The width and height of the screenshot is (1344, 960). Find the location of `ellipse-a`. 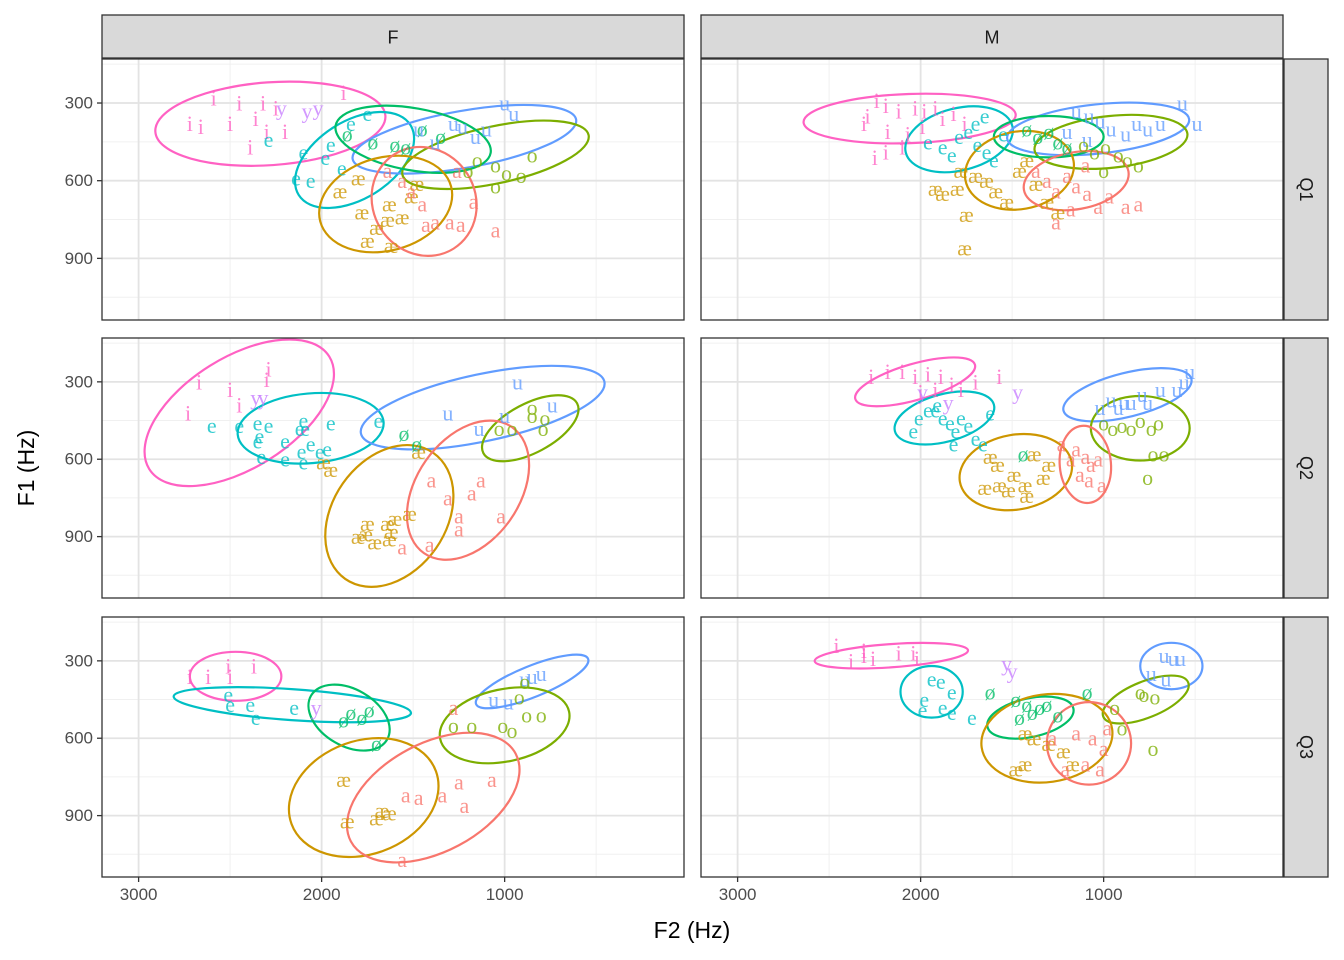

ellipse-a is located at coordinates (424, 201).